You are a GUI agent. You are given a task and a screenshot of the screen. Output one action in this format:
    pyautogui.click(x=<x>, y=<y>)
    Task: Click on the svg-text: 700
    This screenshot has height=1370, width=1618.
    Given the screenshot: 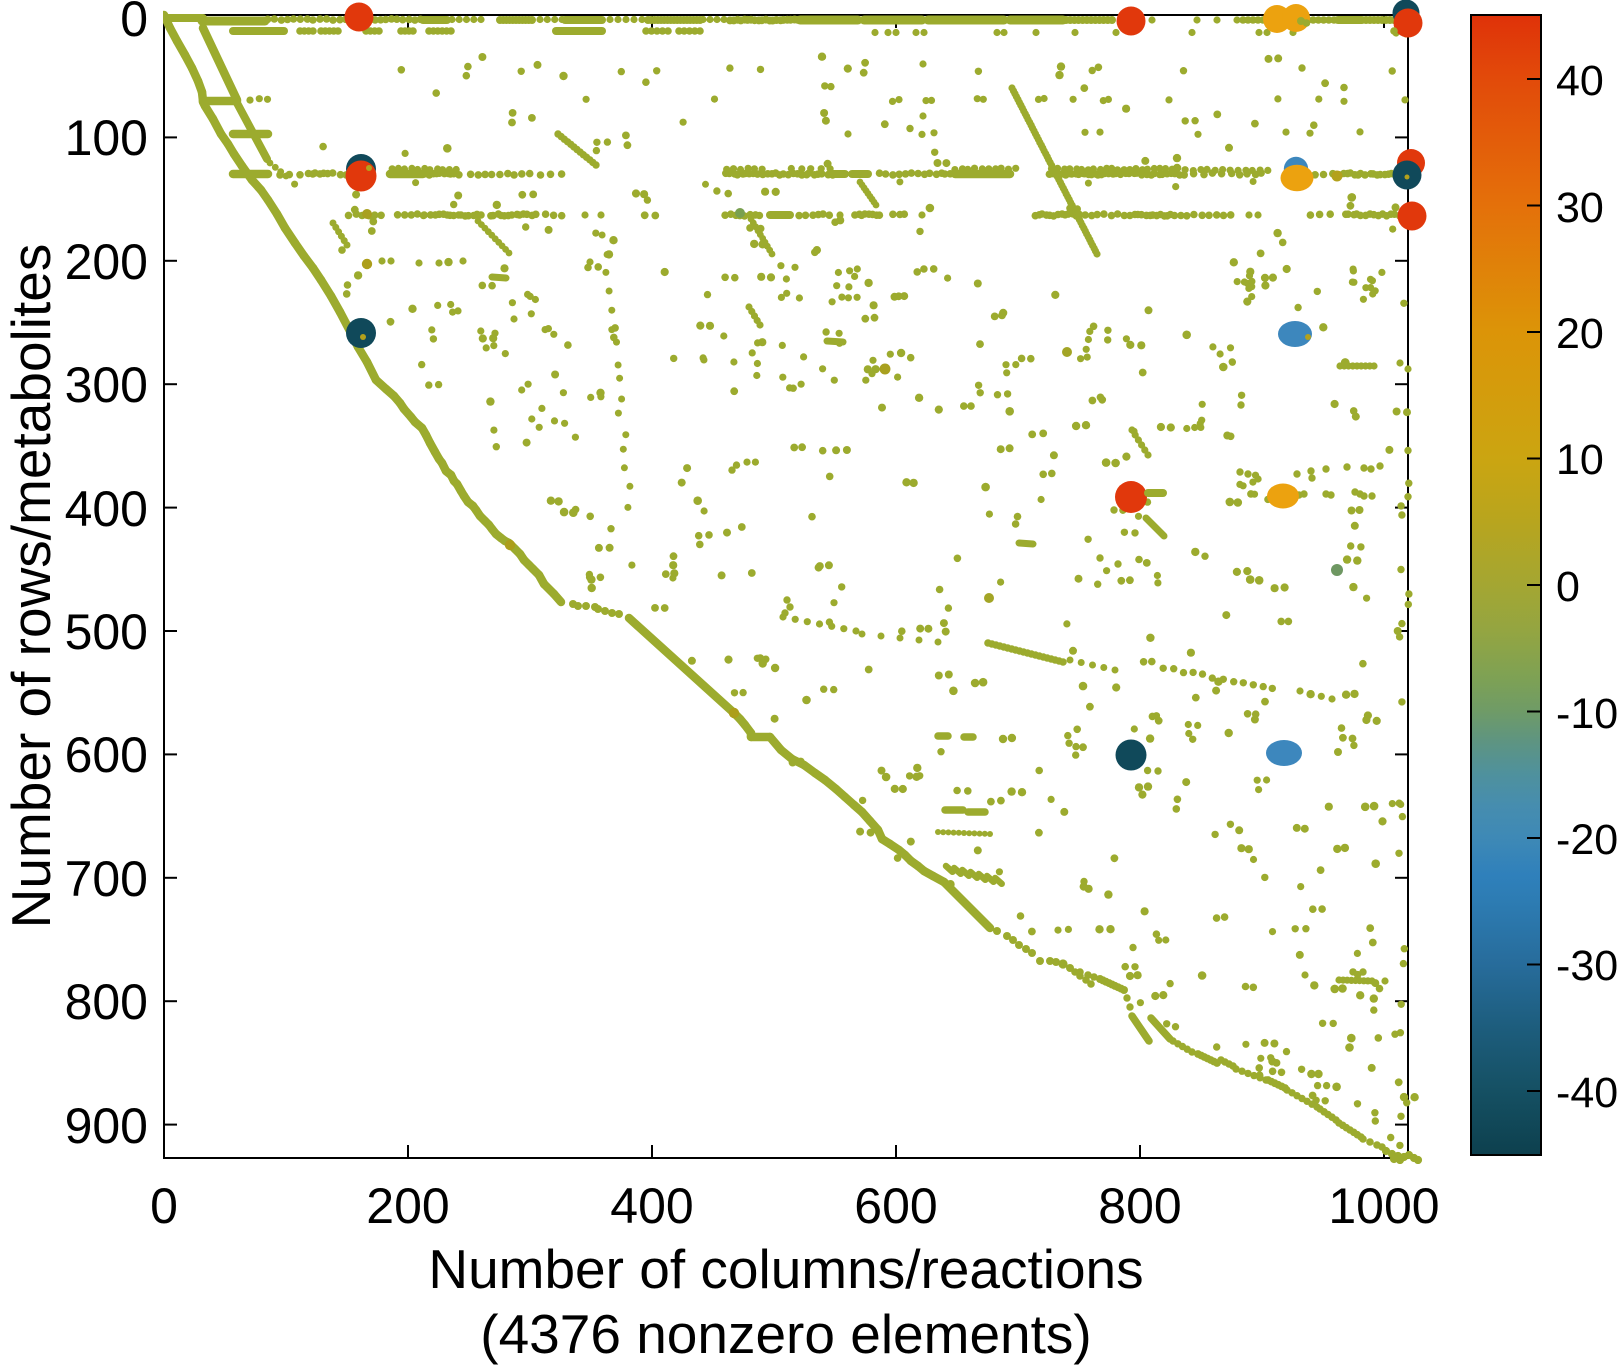 What is the action you would take?
    pyautogui.click(x=106, y=879)
    